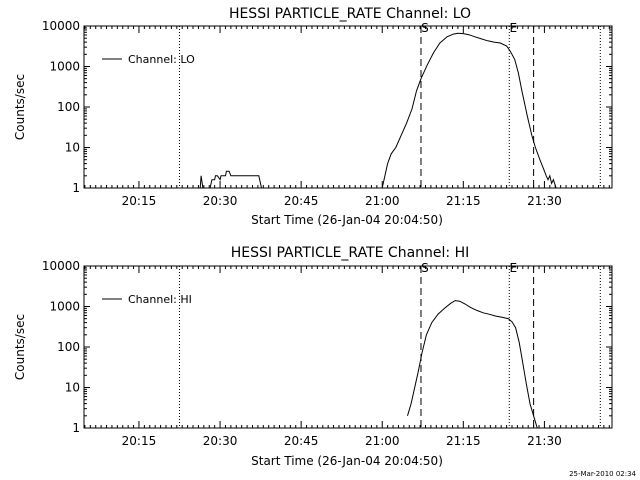 The width and height of the screenshot is (640, 480). Describe the element at coordinates (61, 266) in the screenshot. I see `chart-2-ytick-label: 10000` at that location.